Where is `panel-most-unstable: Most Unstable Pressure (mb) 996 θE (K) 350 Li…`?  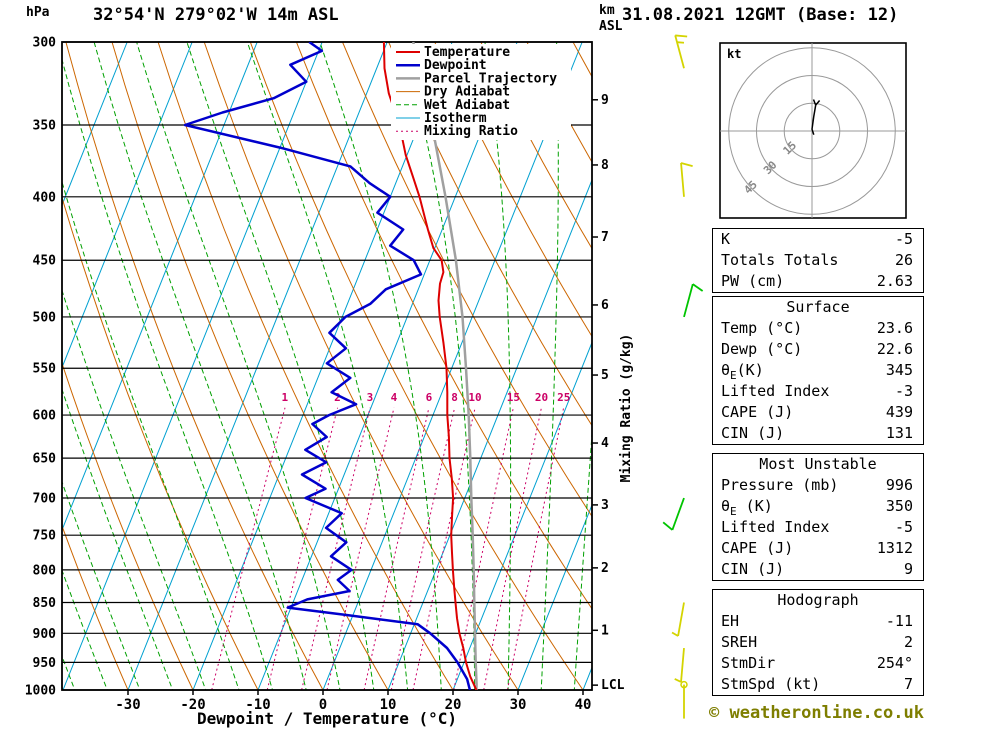
panel-most-unstable: Most Unstable Pressure (mb) 996 θE (K) 350 Li… is located at coordinates (818, 517).